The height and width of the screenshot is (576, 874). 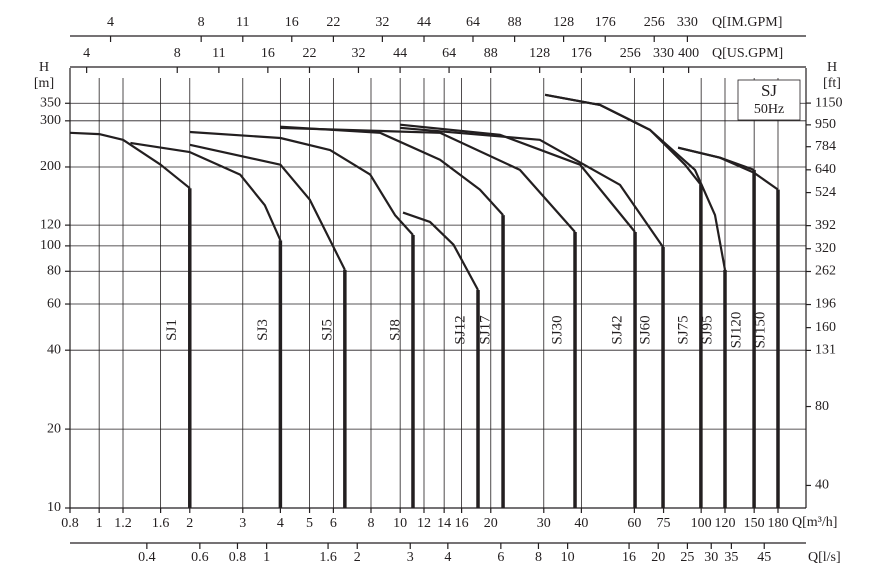 I want to click on extra-axis-tick-label: 3, so click(x=410, y=557).